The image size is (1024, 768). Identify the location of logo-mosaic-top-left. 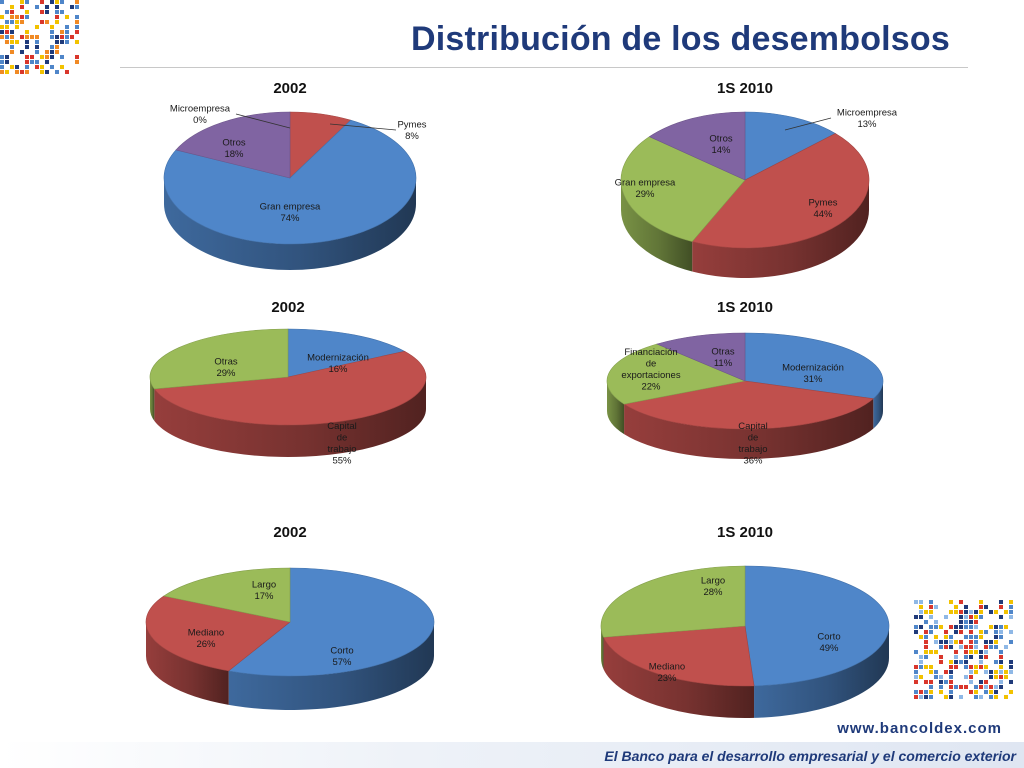
(39, 37).